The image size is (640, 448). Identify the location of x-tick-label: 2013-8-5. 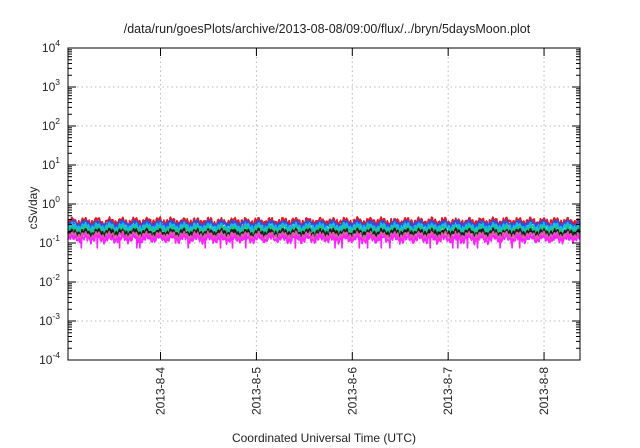
(256, 391).